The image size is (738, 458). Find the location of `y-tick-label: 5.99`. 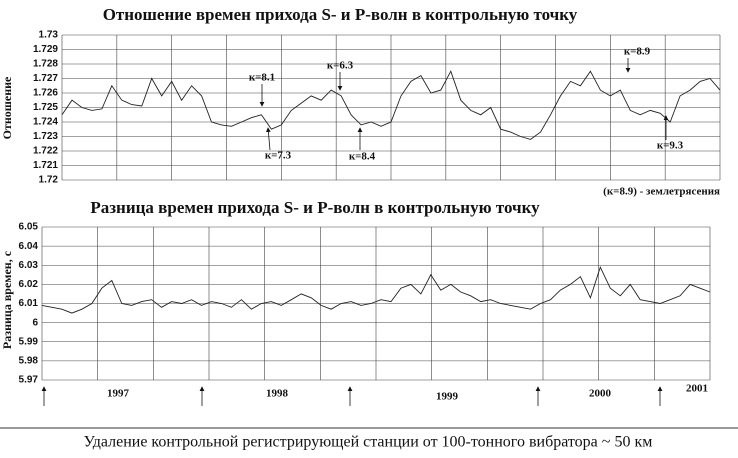

y-tick-label: 5.99 is located at coordinates (29, 341).